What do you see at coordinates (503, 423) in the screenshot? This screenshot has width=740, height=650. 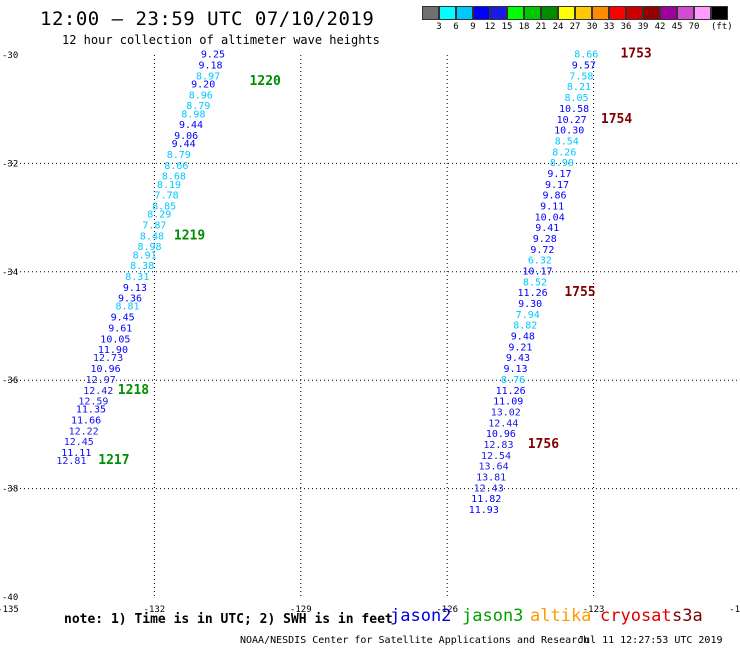 I see `wave-height-value: 12.44` at bounding box center [503, 423].